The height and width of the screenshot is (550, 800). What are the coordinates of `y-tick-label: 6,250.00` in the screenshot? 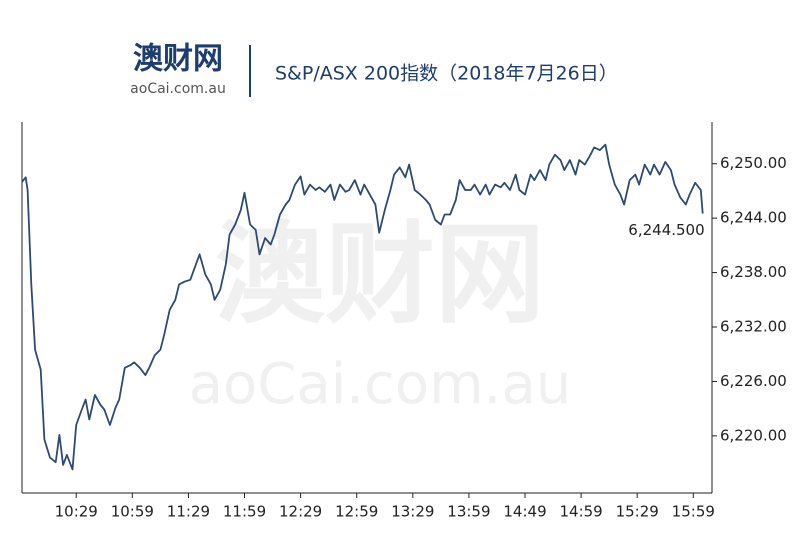 It's located at (753, 163).